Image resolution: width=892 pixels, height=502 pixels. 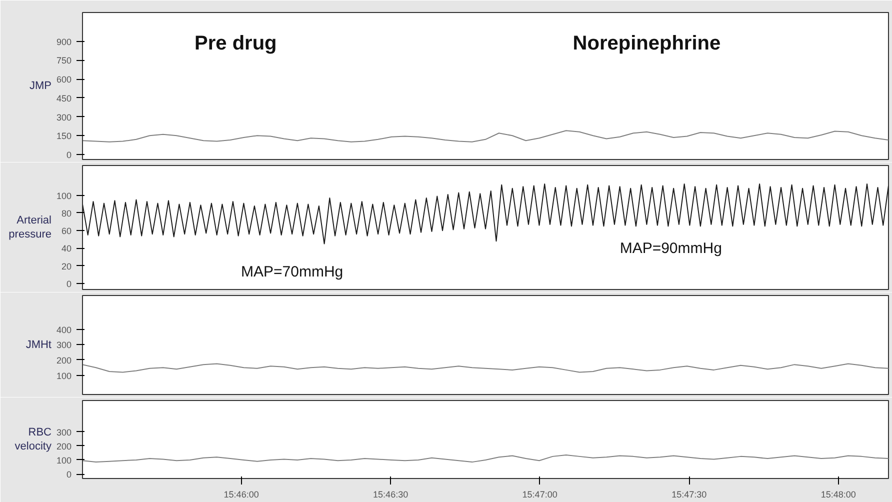 I want to click on y-tick-label: 900, so click(x=64, y=41).